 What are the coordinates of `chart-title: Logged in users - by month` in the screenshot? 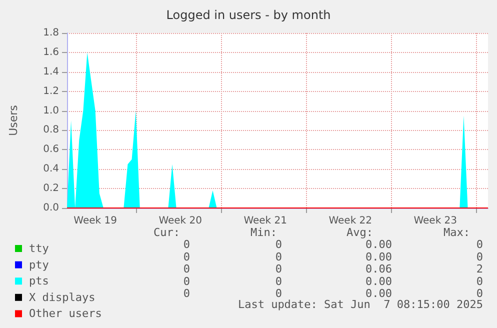 It's located at (248, 15).